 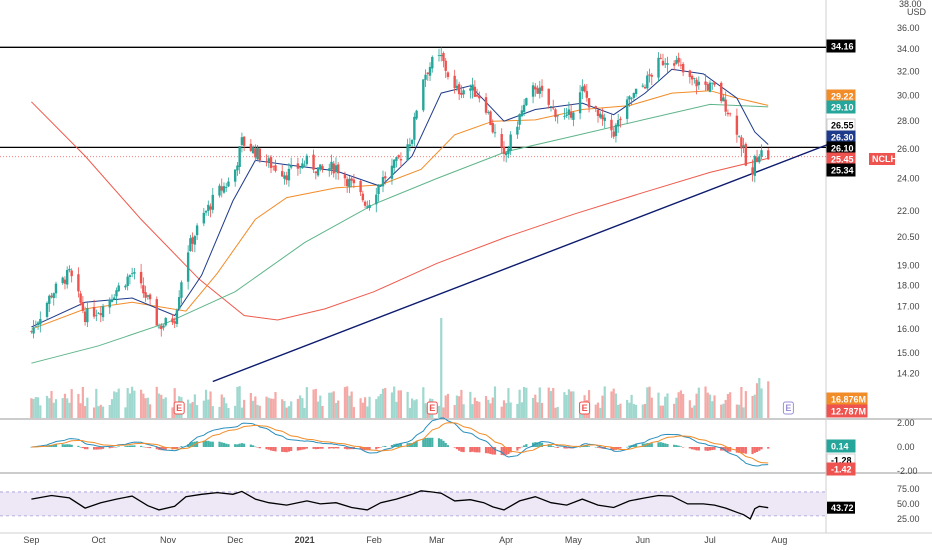 I want to click on price-badge: 26.10, so click(x=842, y=149).